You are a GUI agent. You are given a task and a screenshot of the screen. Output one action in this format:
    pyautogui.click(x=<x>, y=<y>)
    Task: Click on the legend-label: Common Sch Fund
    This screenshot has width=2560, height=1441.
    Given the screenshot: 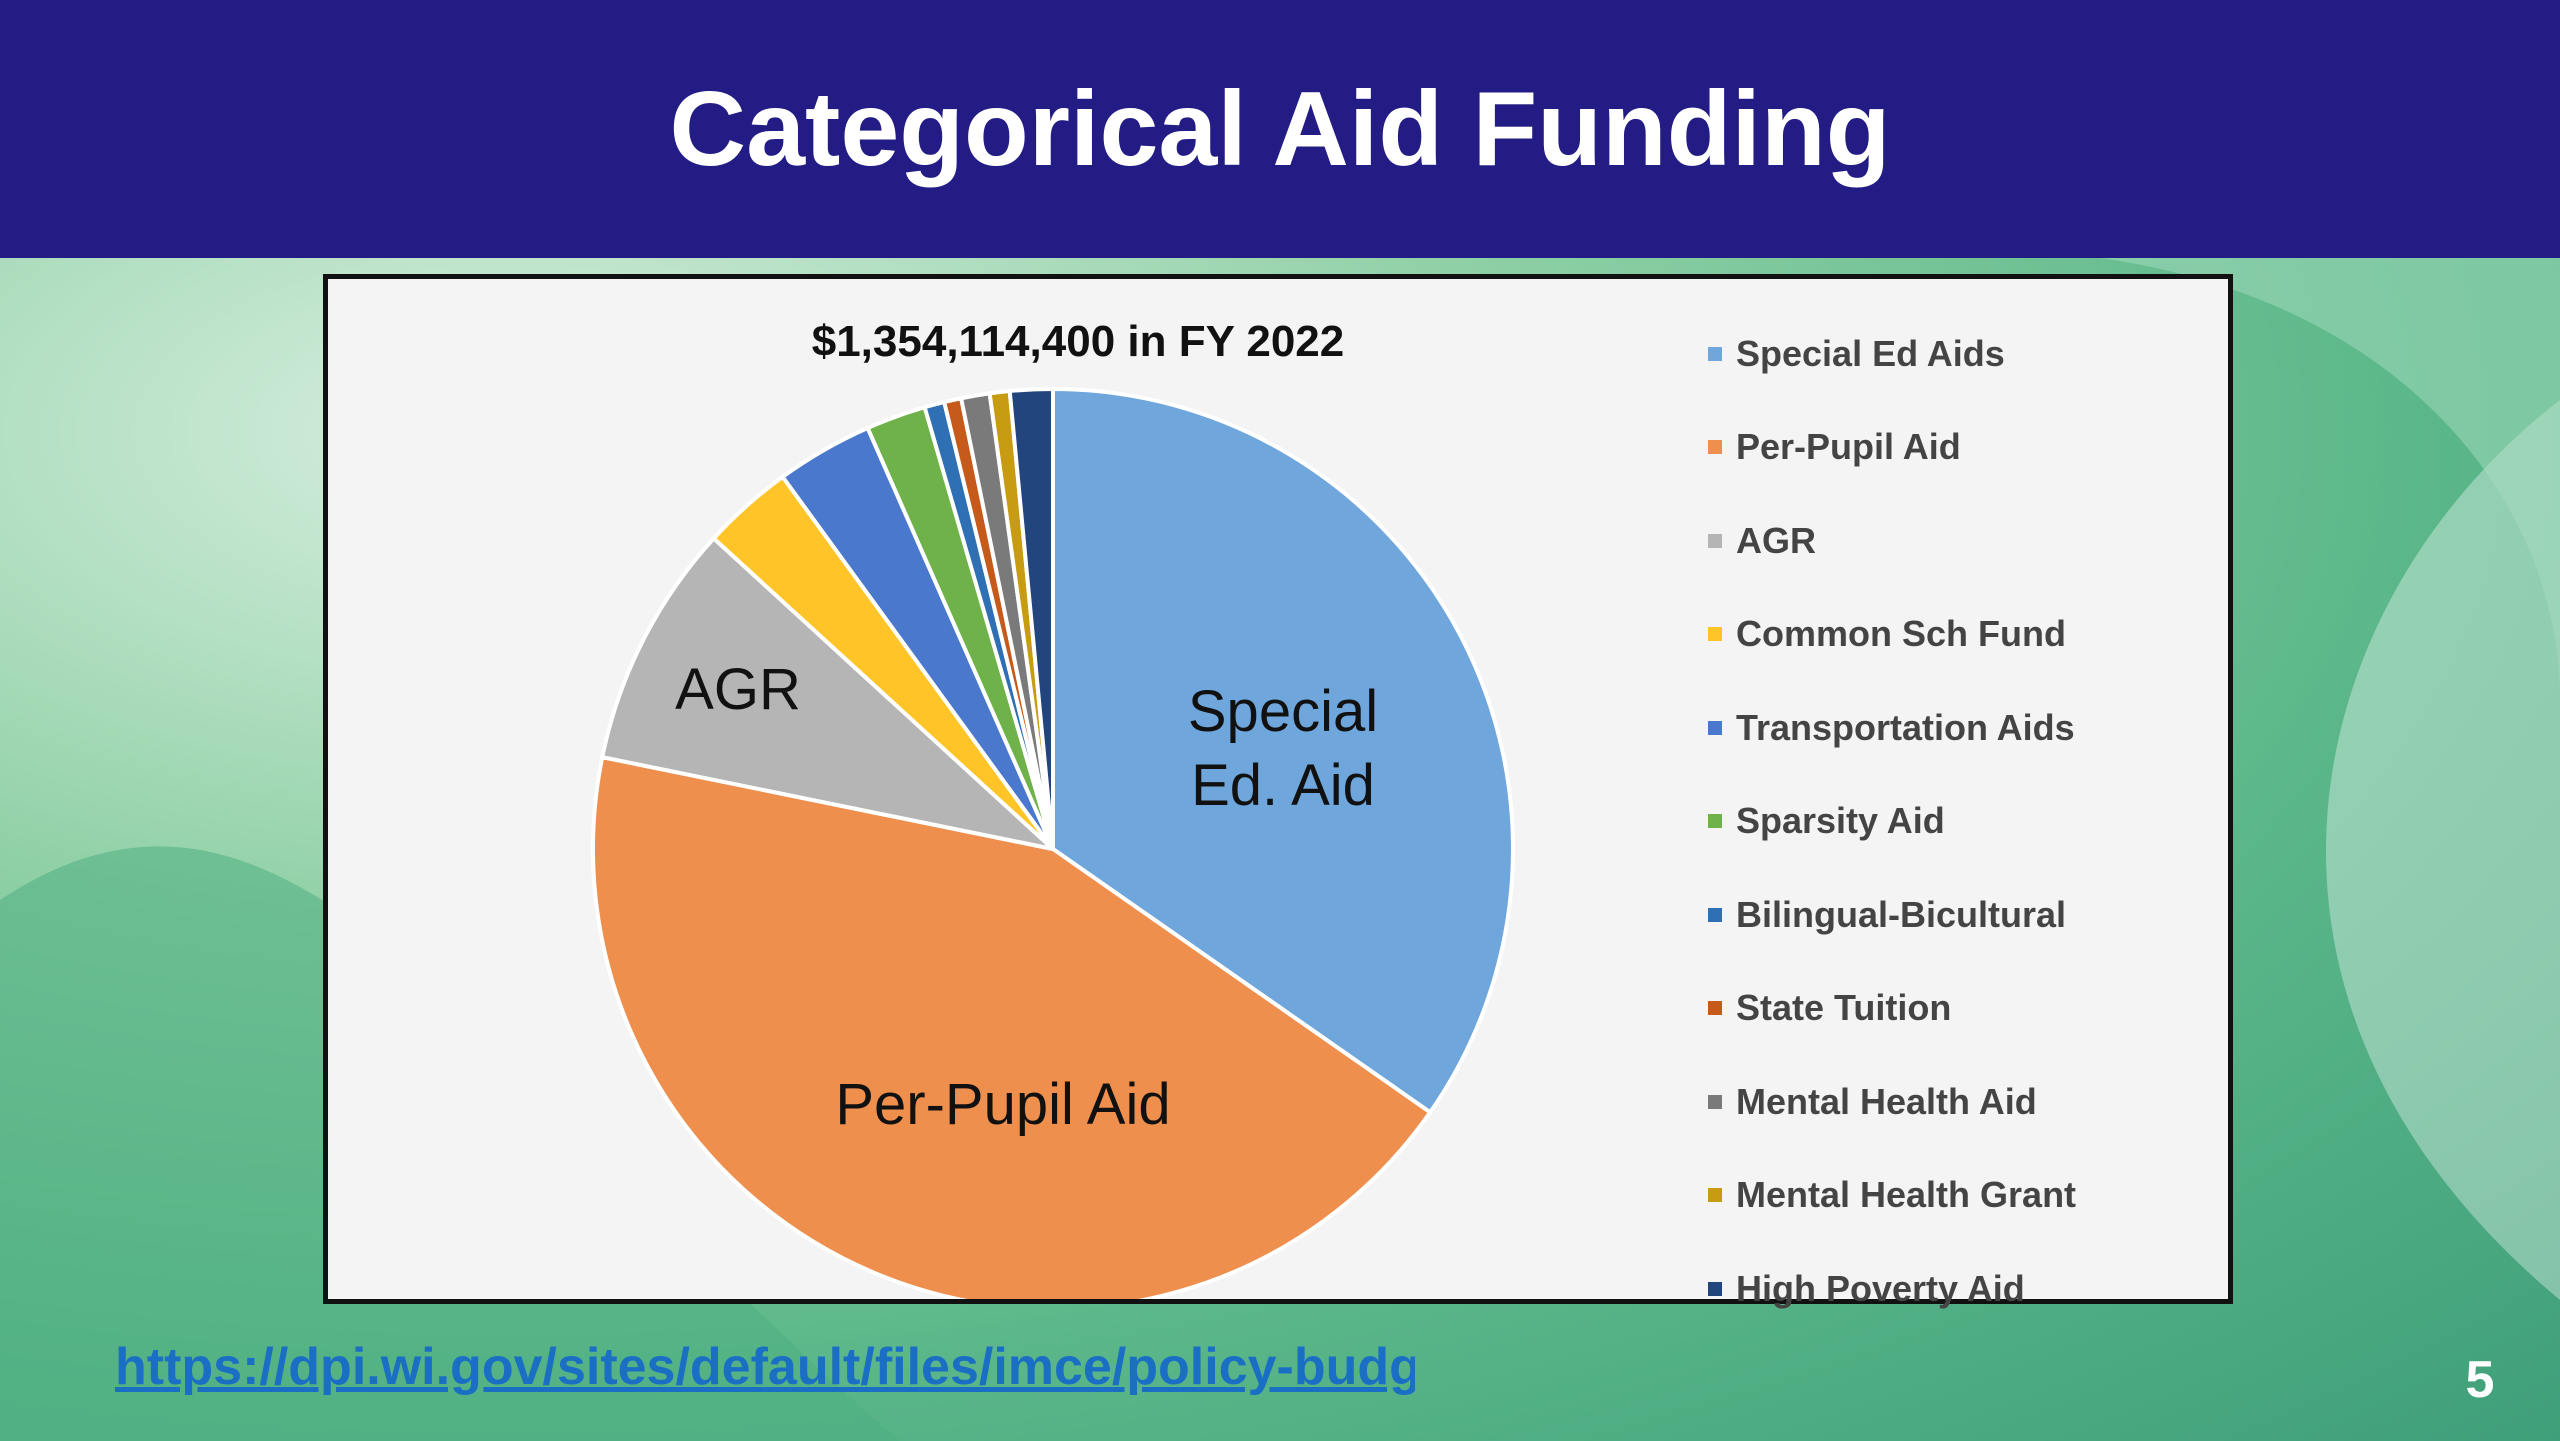 What is the action you would take?
    pyautogui.click(x=1901, y=634)
    